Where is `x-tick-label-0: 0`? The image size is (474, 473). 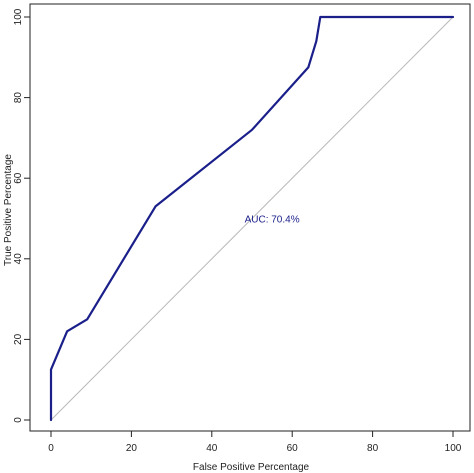
x-tick-label-0: 0 is located at coordinates (51, 448).